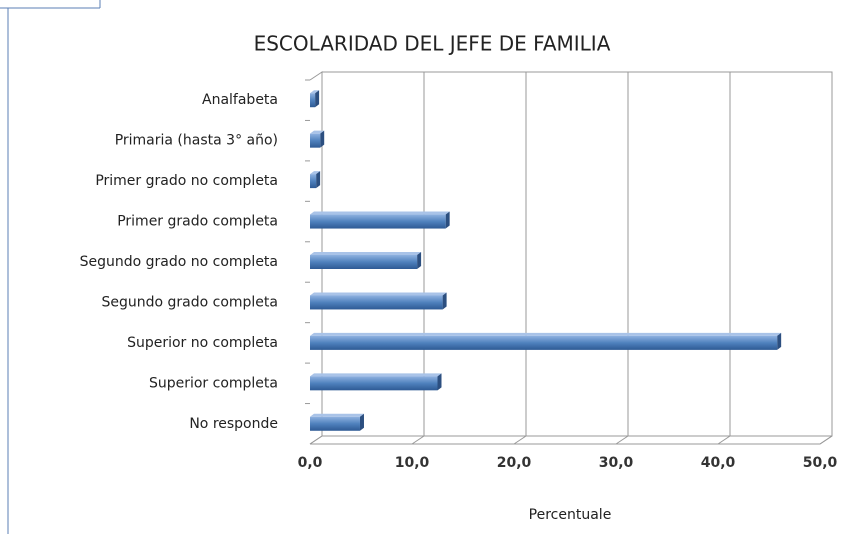 This screenshot has height=534, width=842. I want to click on floor, so click(571, 440).